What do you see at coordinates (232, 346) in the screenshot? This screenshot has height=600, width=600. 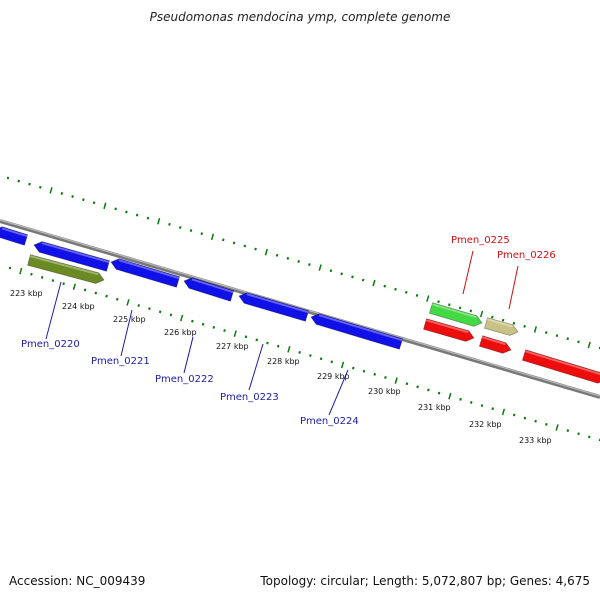 I see `kbp-label: 227 kbp` at bounding box center [232, 346].